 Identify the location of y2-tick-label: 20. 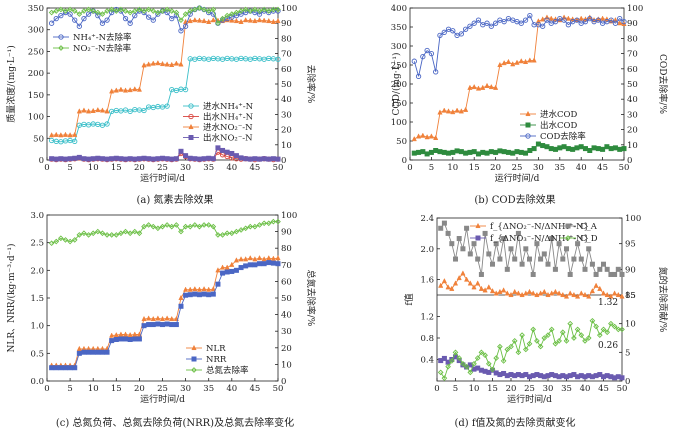
(286, 131).